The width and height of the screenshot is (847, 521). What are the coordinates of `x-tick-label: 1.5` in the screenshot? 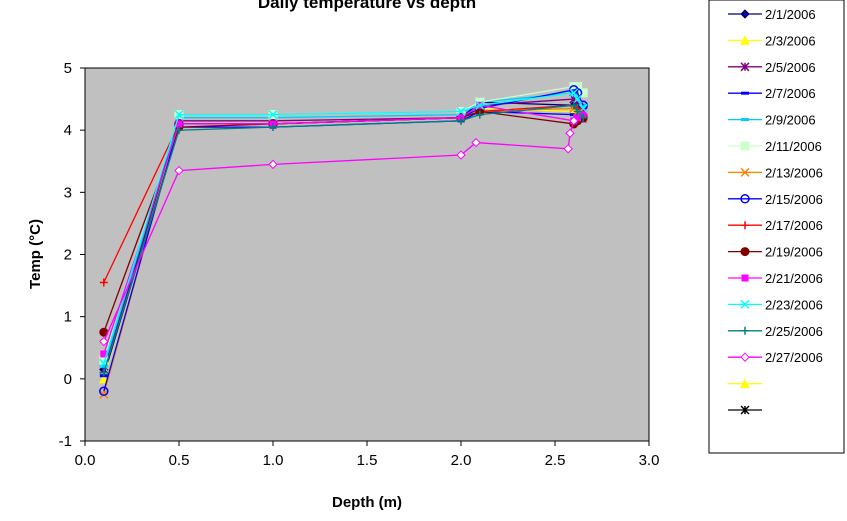 It's located at (367, 460).